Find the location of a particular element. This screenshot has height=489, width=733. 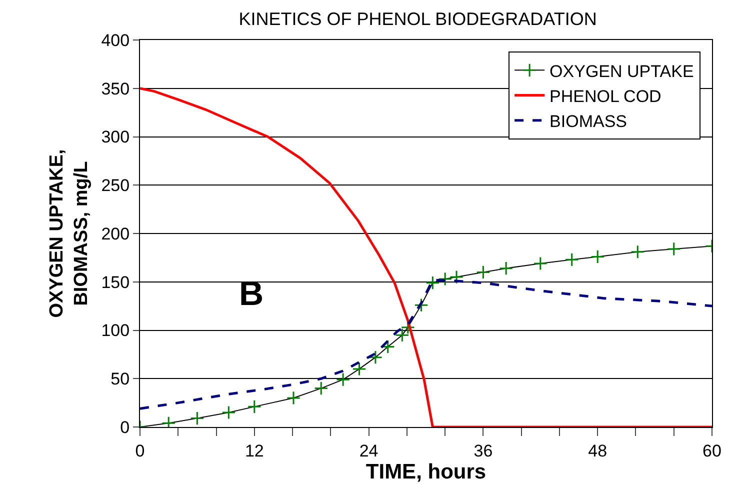

y-tick-label: 400 is located at coordinates (115, 40).